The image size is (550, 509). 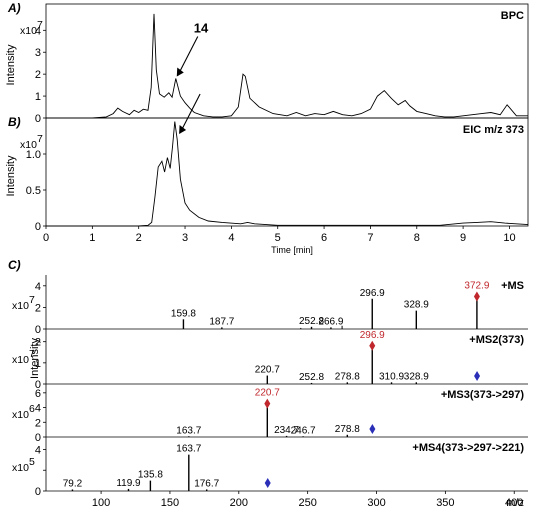 What do you see at coordinates (267, 393) in the screenshot?
I see `peak-label-precursor: 220.7` at bounding box center [267, 393].